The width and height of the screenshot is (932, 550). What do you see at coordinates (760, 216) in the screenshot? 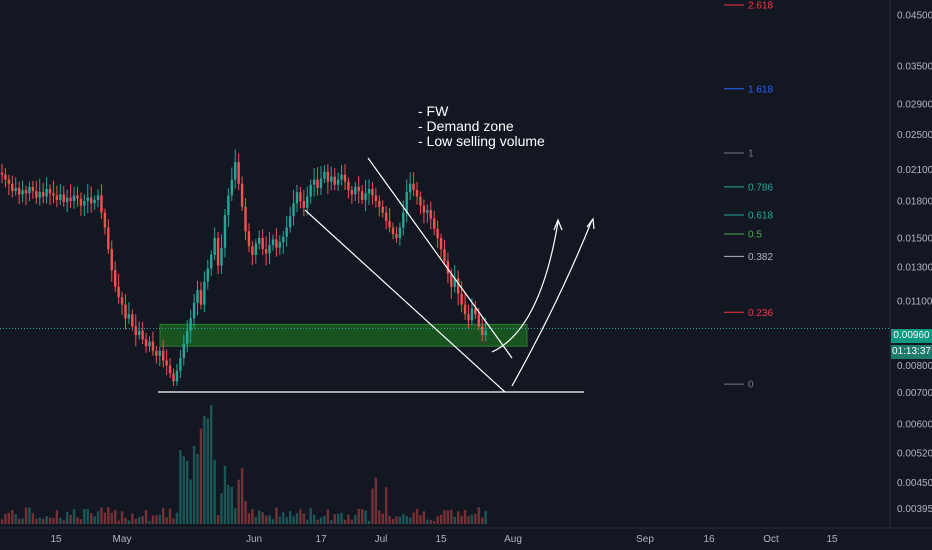
I see `fib-level-label: 0.618` at bounding box center [760, 216].